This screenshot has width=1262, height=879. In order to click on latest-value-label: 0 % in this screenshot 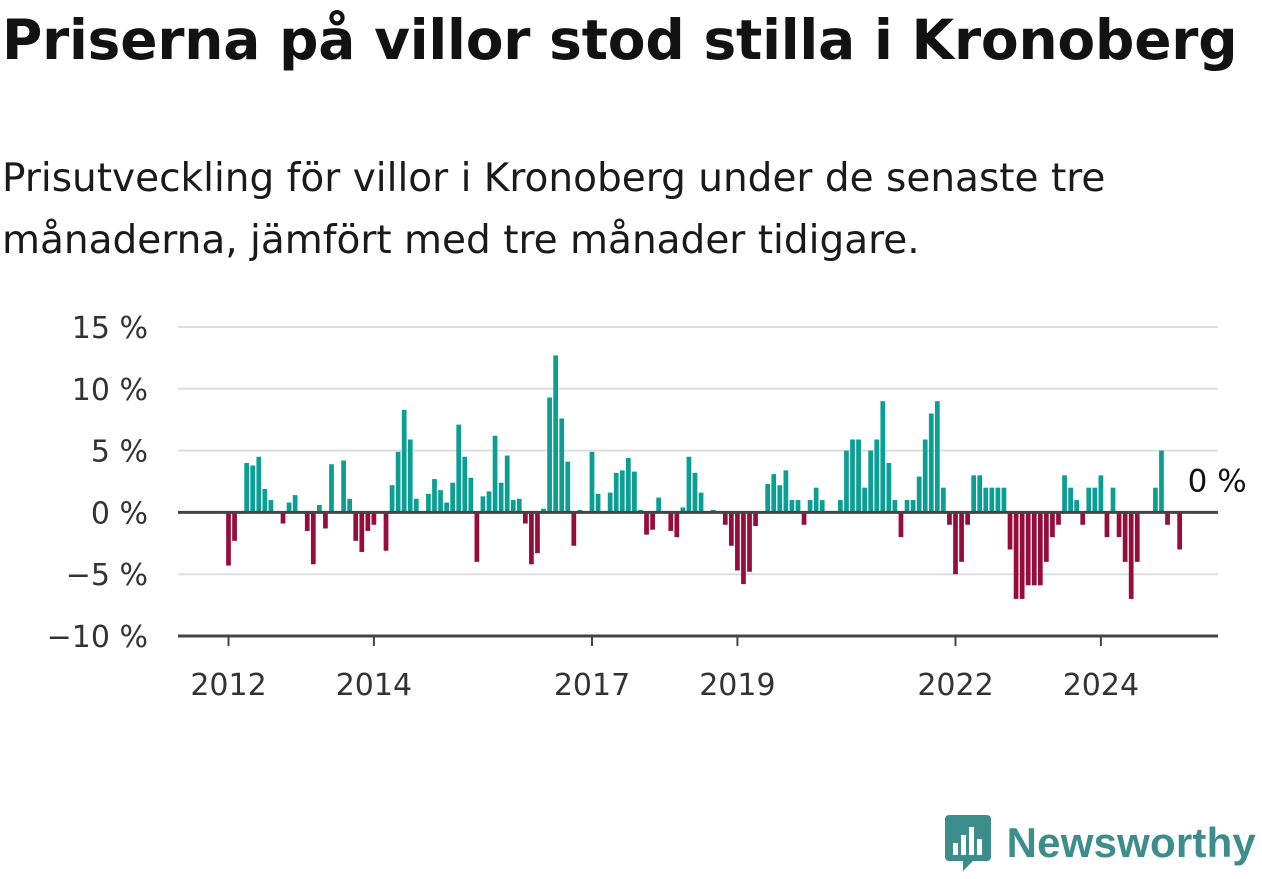, I will do `click(1217, 481)`.